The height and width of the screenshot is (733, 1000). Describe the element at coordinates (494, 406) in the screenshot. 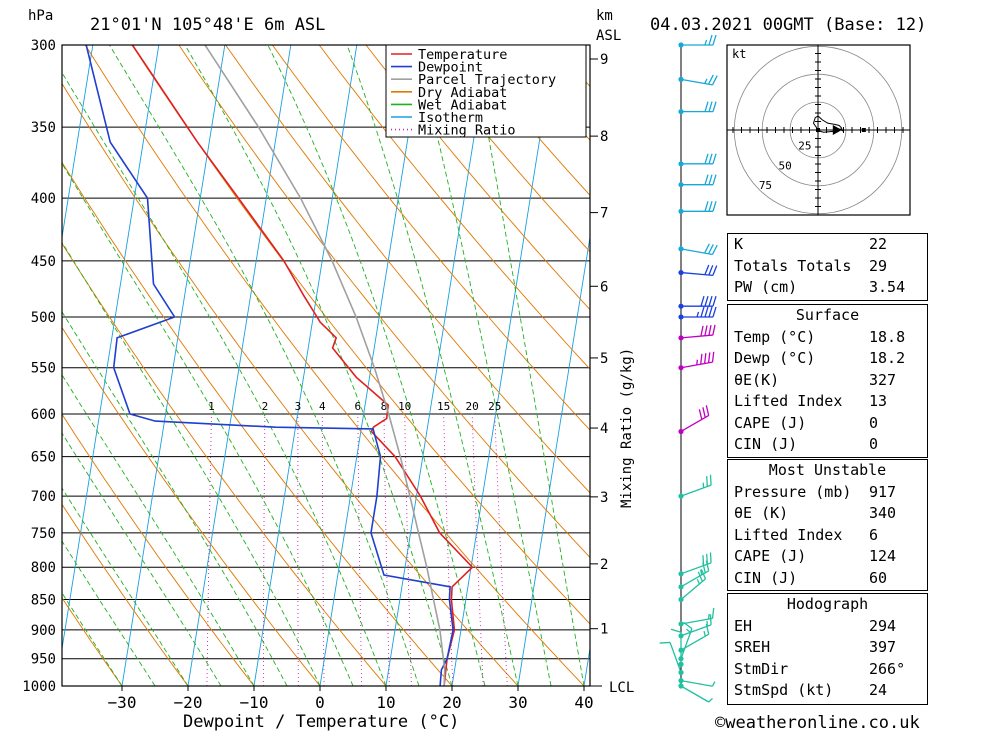

I see `mixing-ratio-label: 25` at that location.